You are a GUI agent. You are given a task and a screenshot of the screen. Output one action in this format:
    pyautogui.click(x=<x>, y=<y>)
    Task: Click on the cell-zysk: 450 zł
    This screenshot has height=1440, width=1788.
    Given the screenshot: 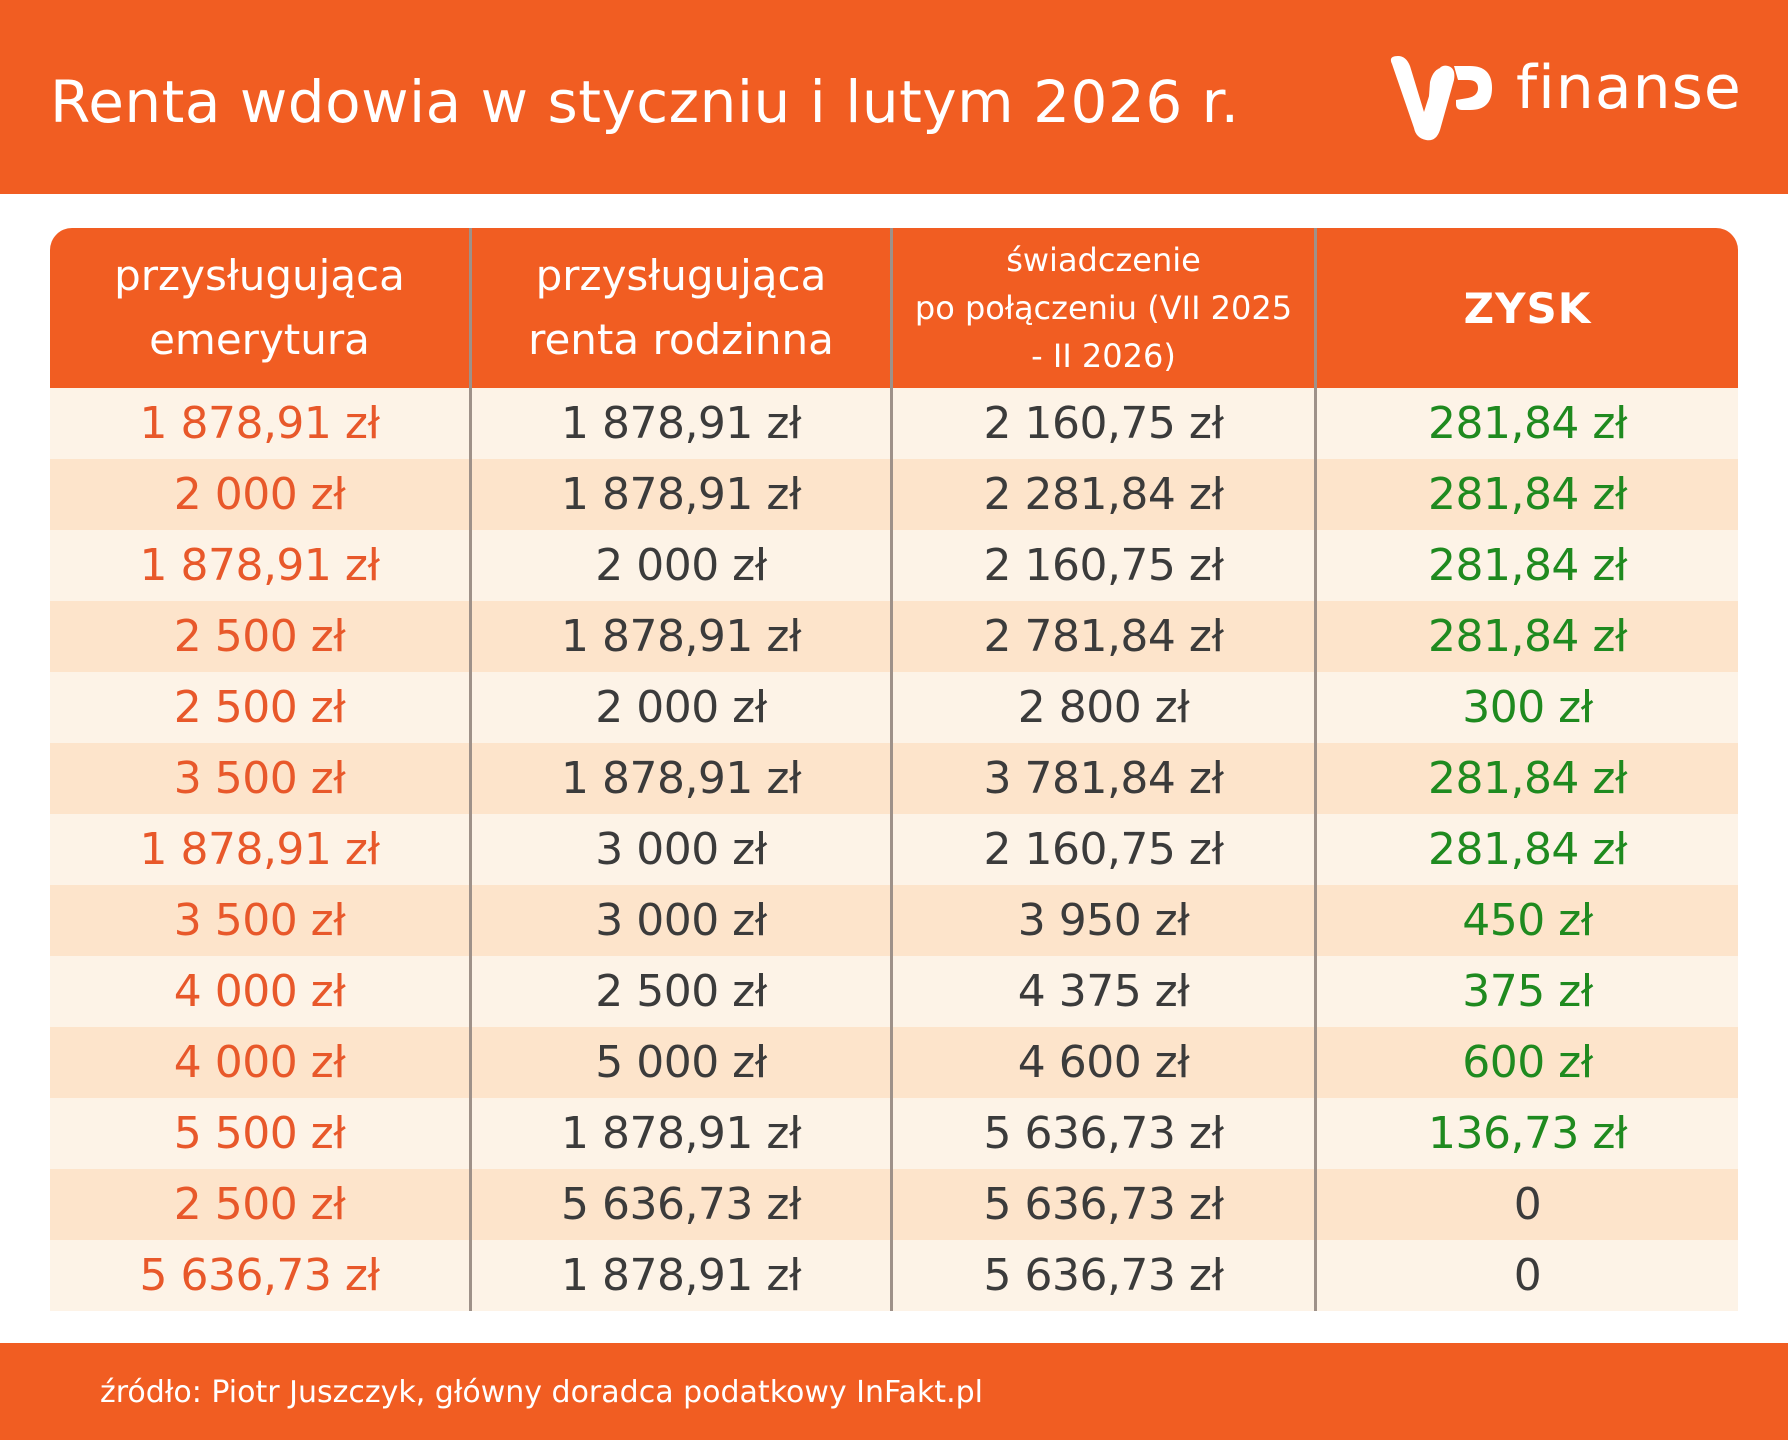 What is the action you would take?
    pyautogui.click(x=1527, y=920)
    